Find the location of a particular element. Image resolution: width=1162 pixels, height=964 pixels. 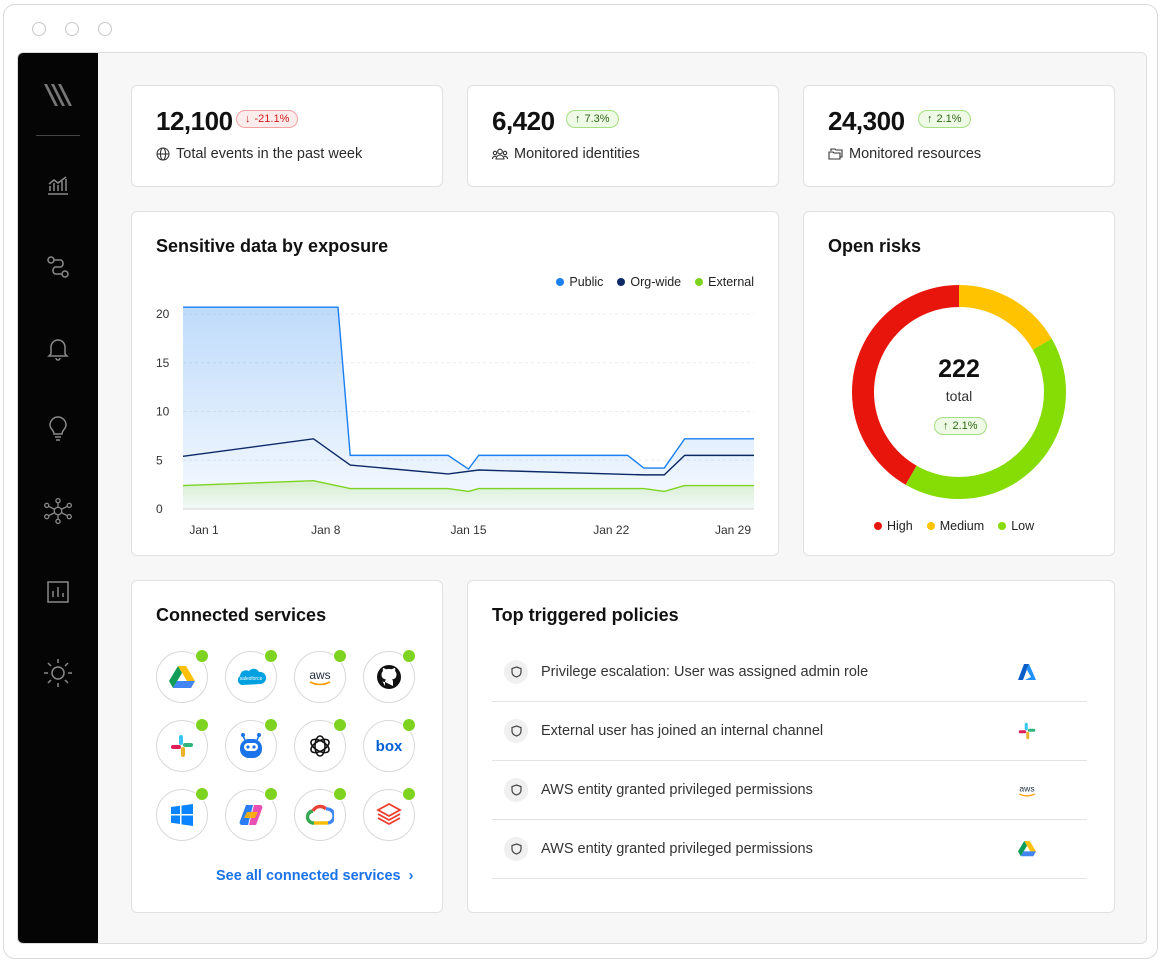

risks-donut-chart is located at coordinates (959, 392).